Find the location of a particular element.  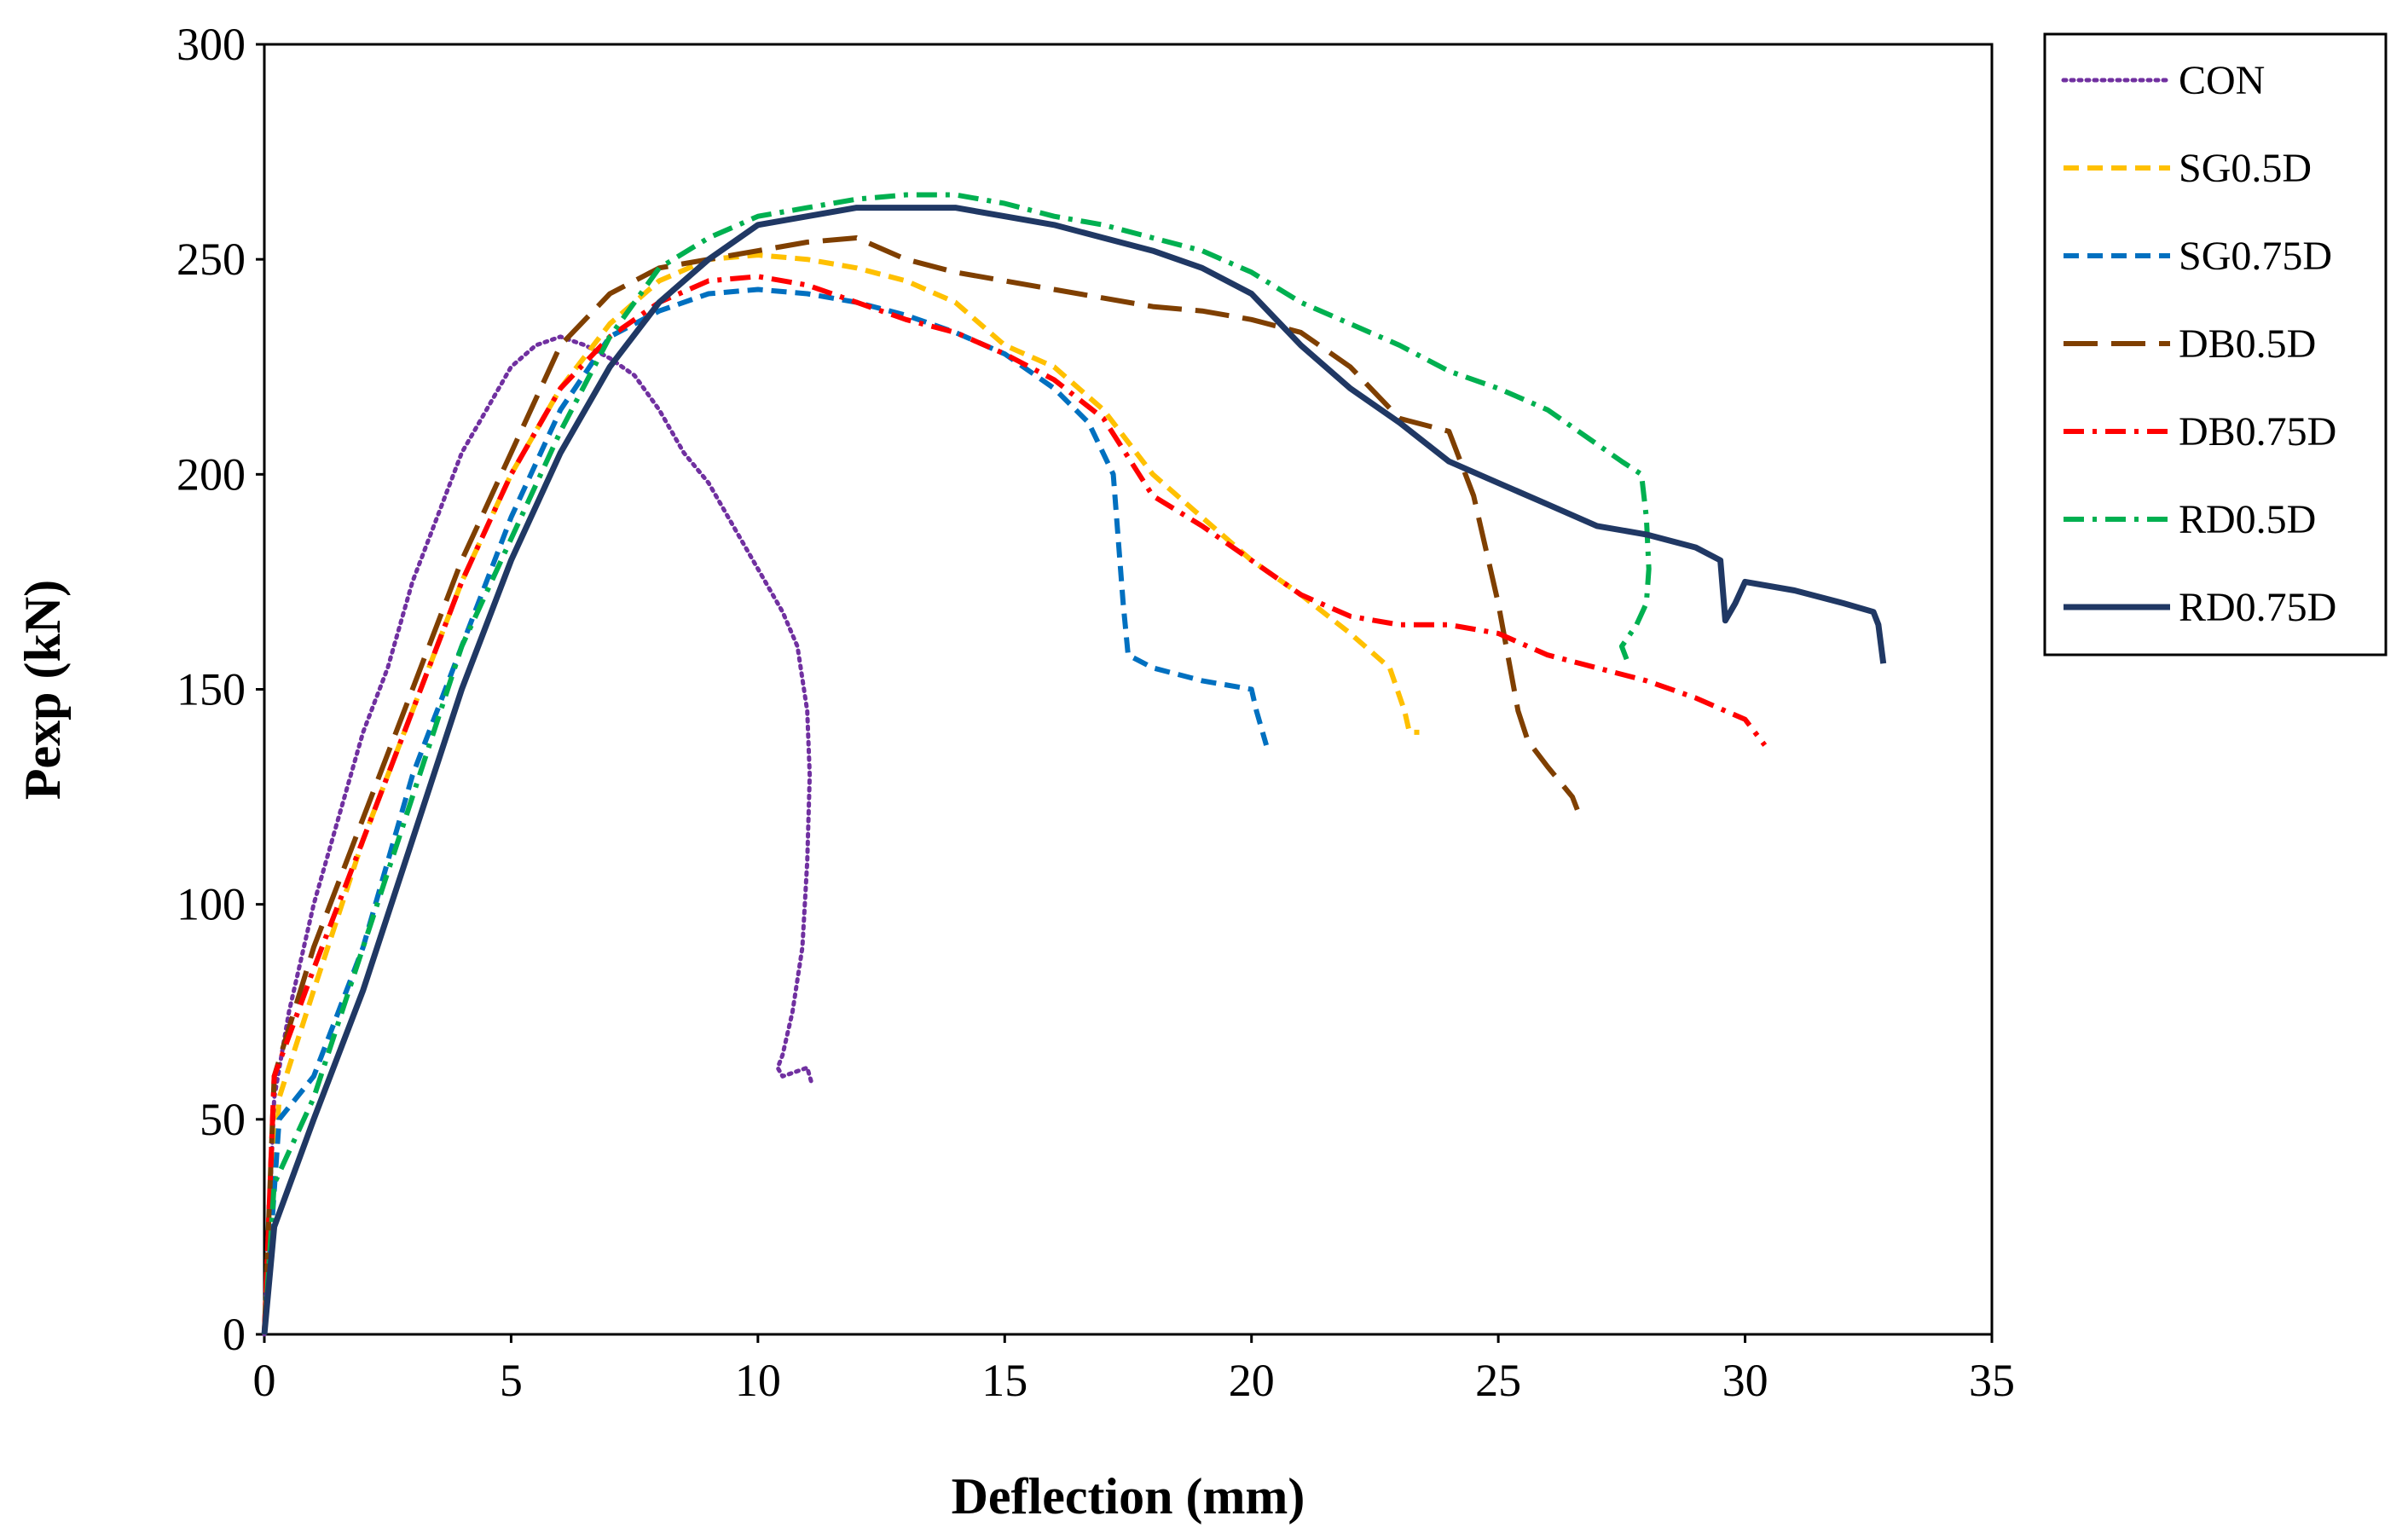

y-axis-title: Pexp (kN) is located at coordinates (42, 690).